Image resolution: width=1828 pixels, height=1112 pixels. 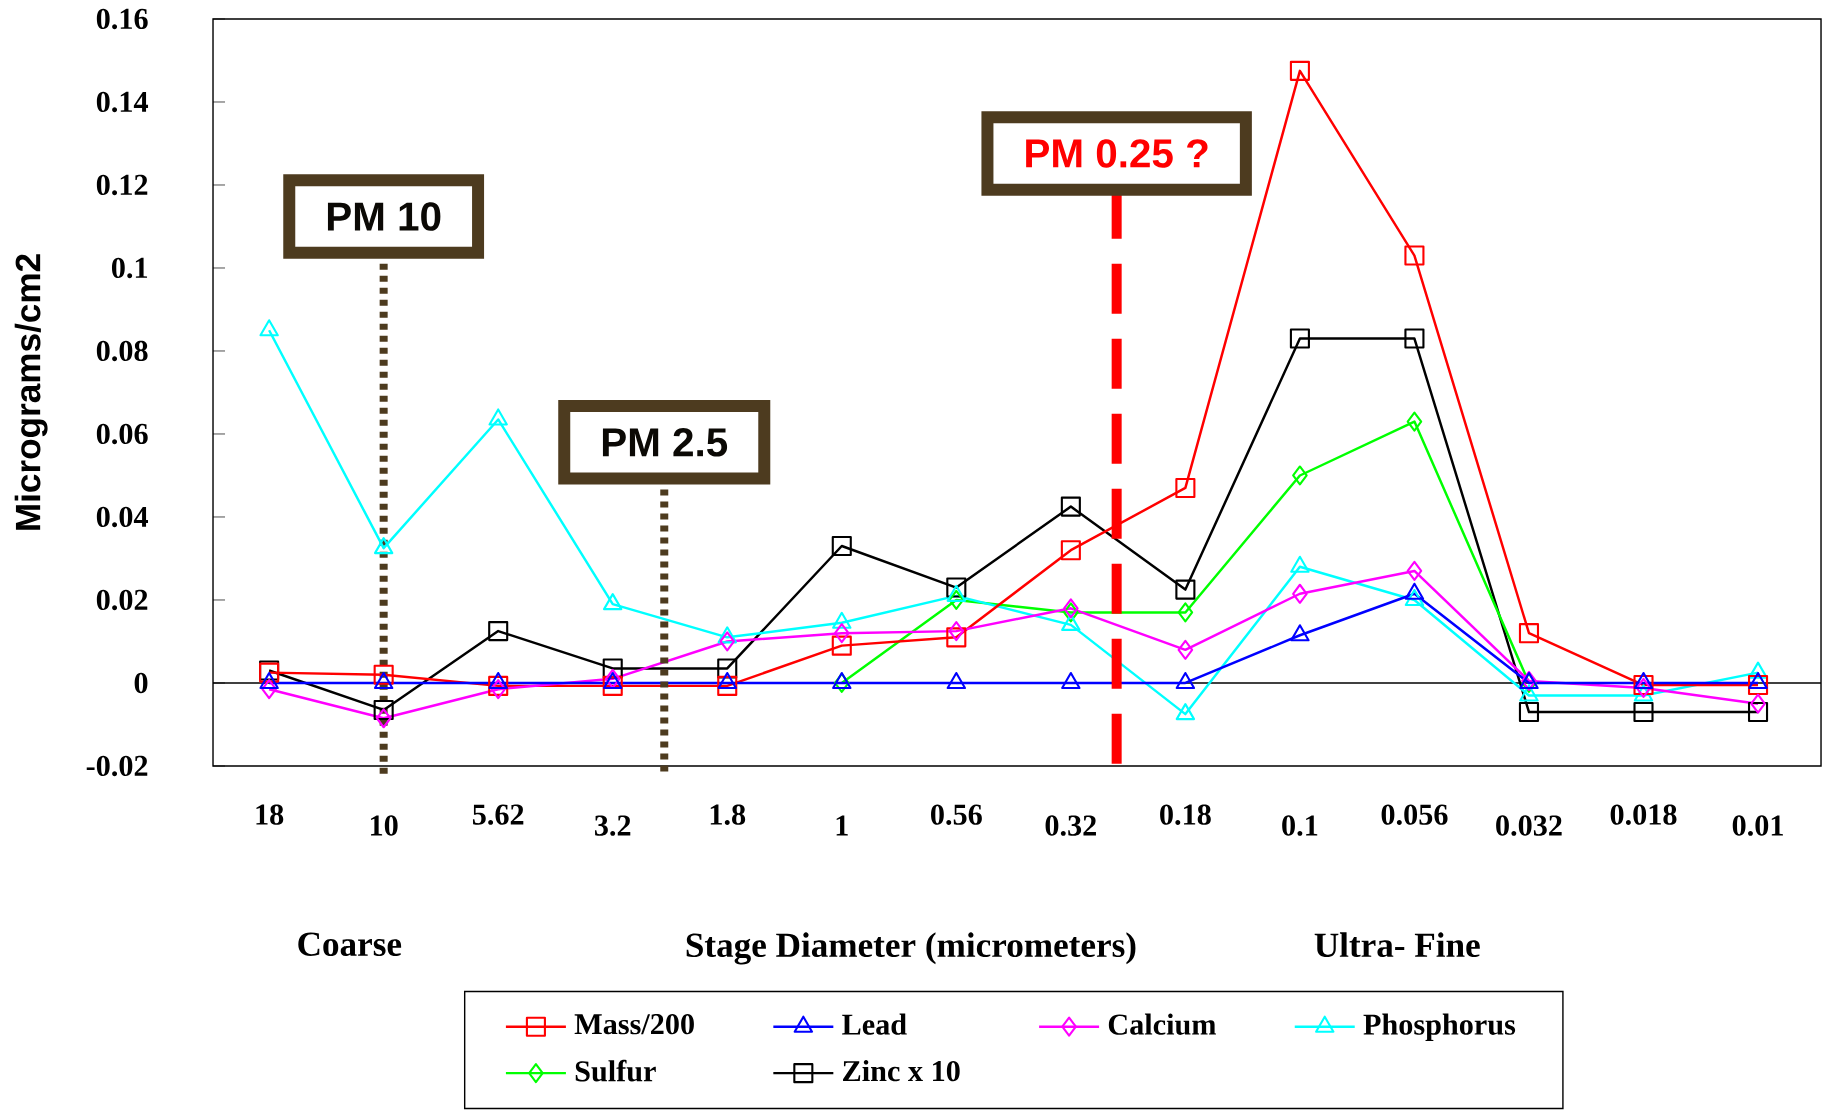 I want to click on x-tick-label: 0.1, so click(x=1300, y=825).